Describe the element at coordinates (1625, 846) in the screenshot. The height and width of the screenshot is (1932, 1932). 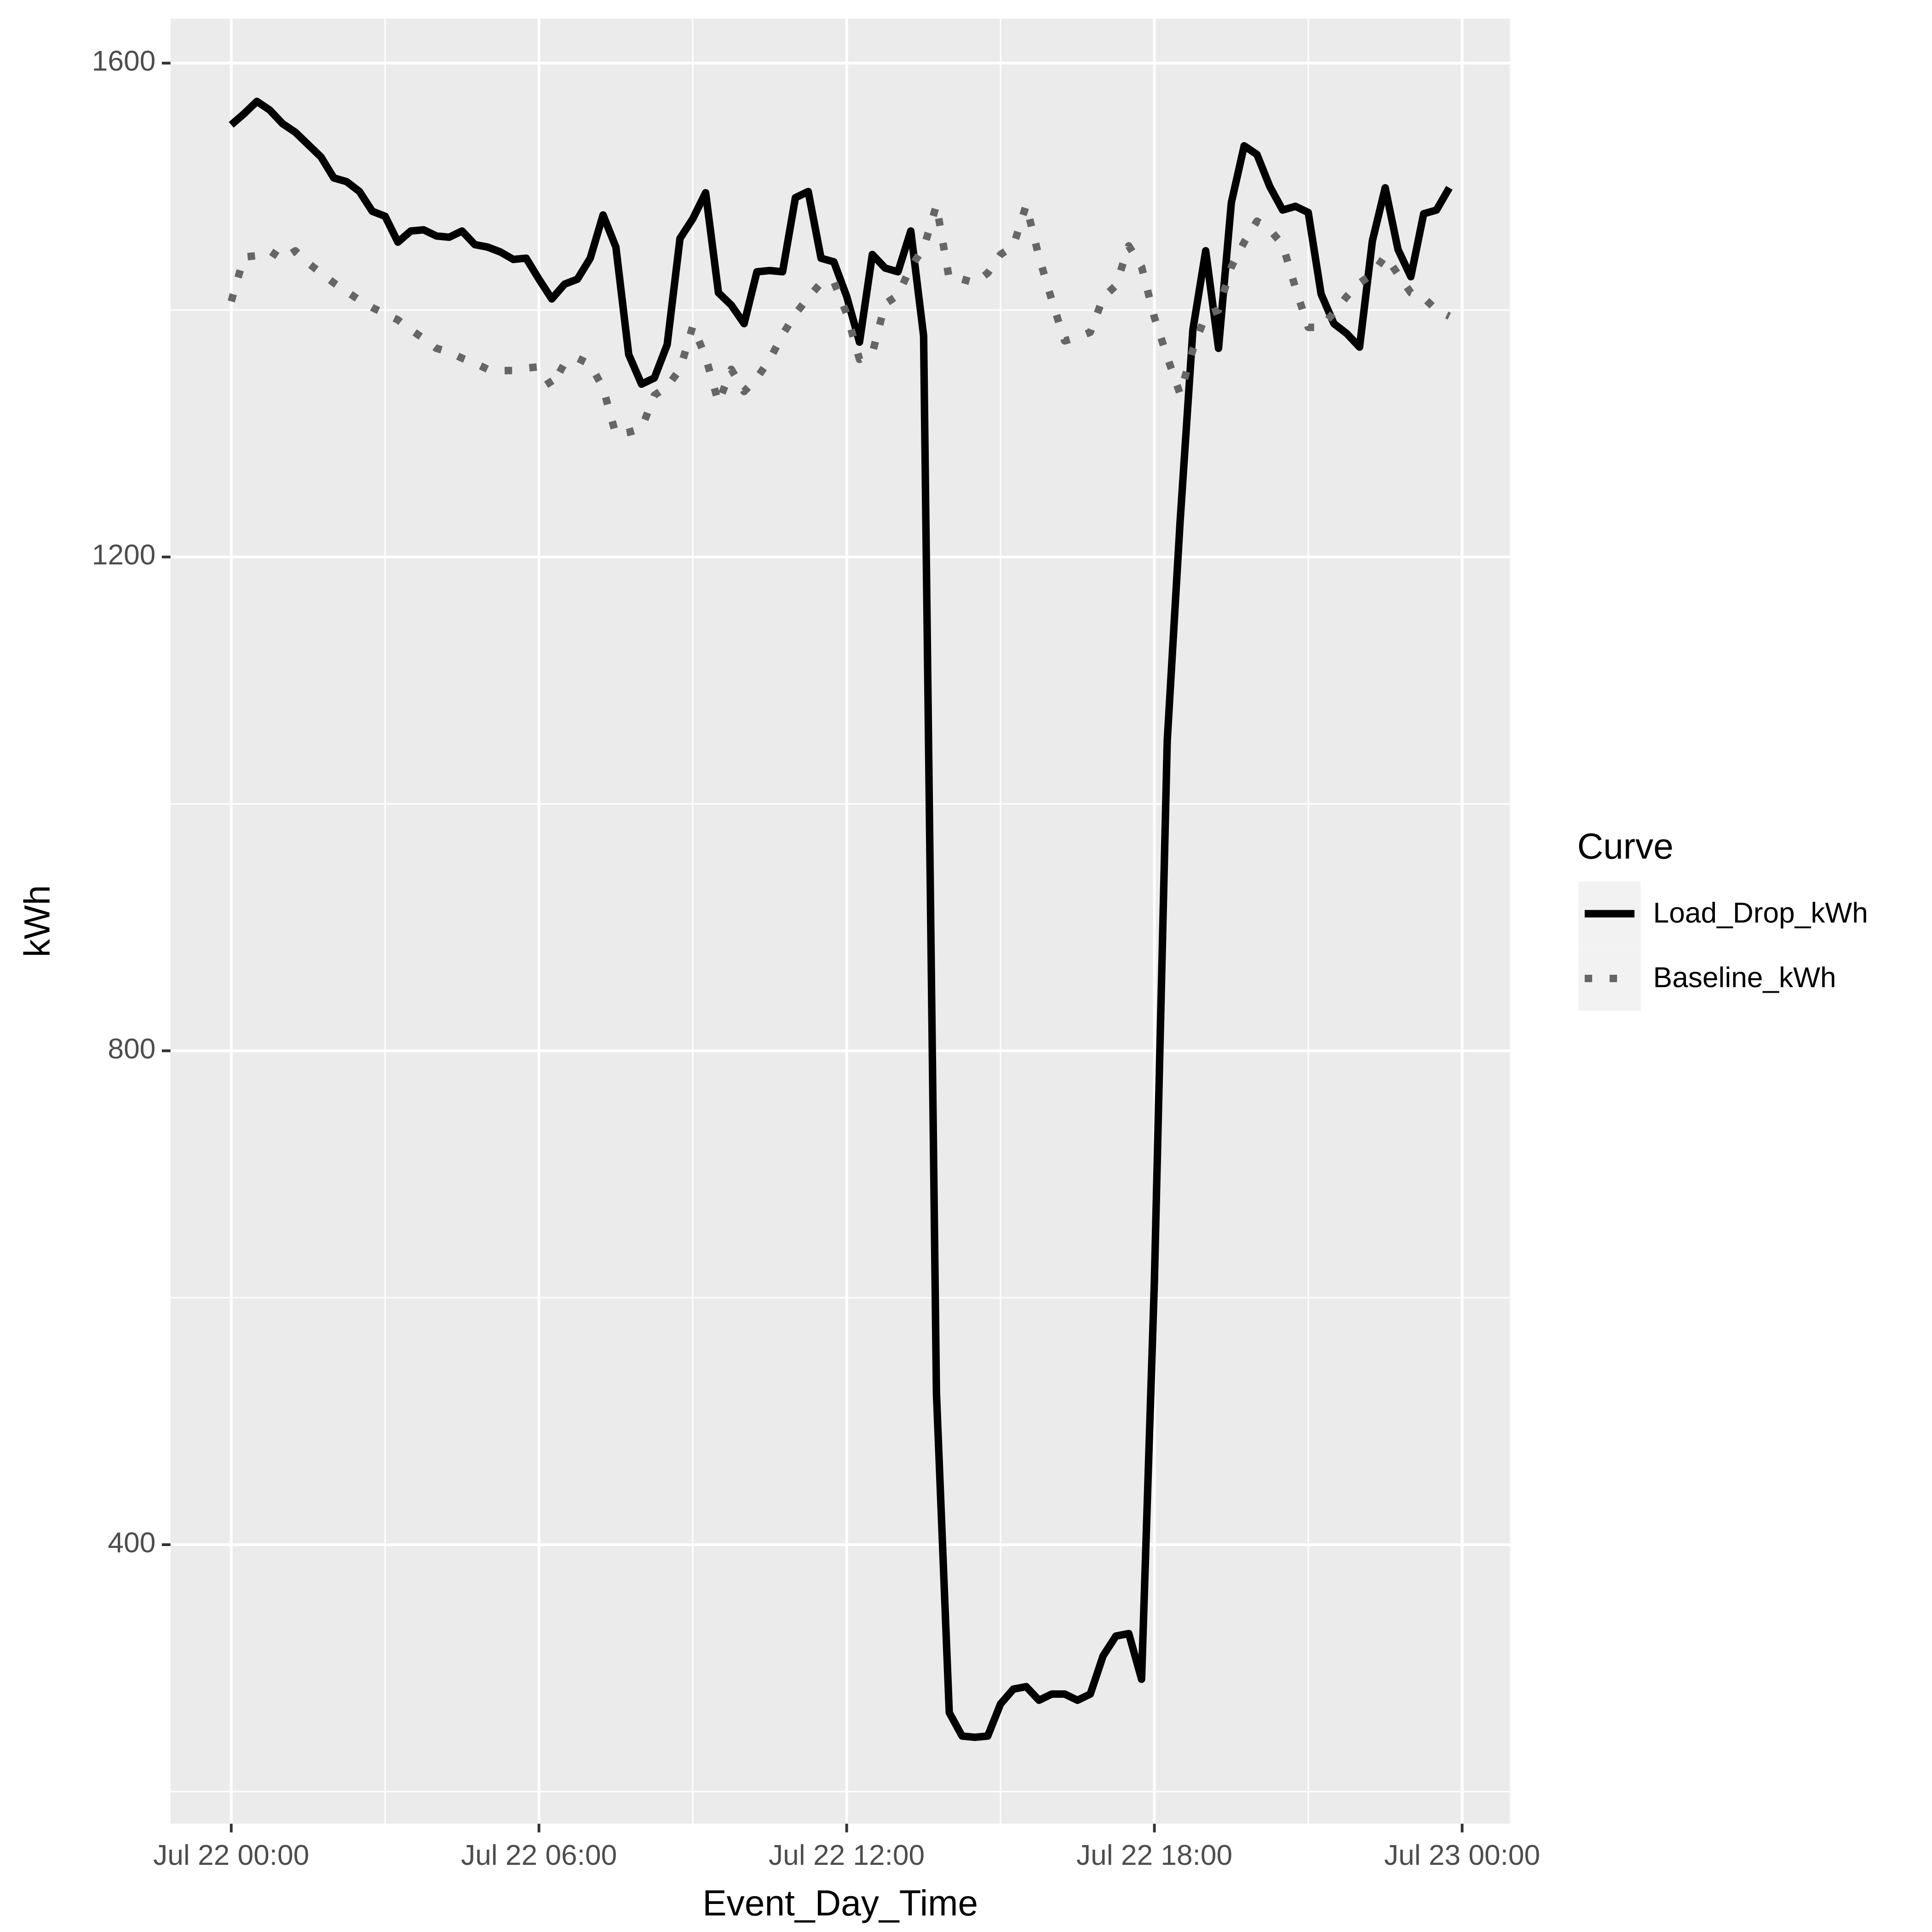
I see `legend-title: Curve` at that location.